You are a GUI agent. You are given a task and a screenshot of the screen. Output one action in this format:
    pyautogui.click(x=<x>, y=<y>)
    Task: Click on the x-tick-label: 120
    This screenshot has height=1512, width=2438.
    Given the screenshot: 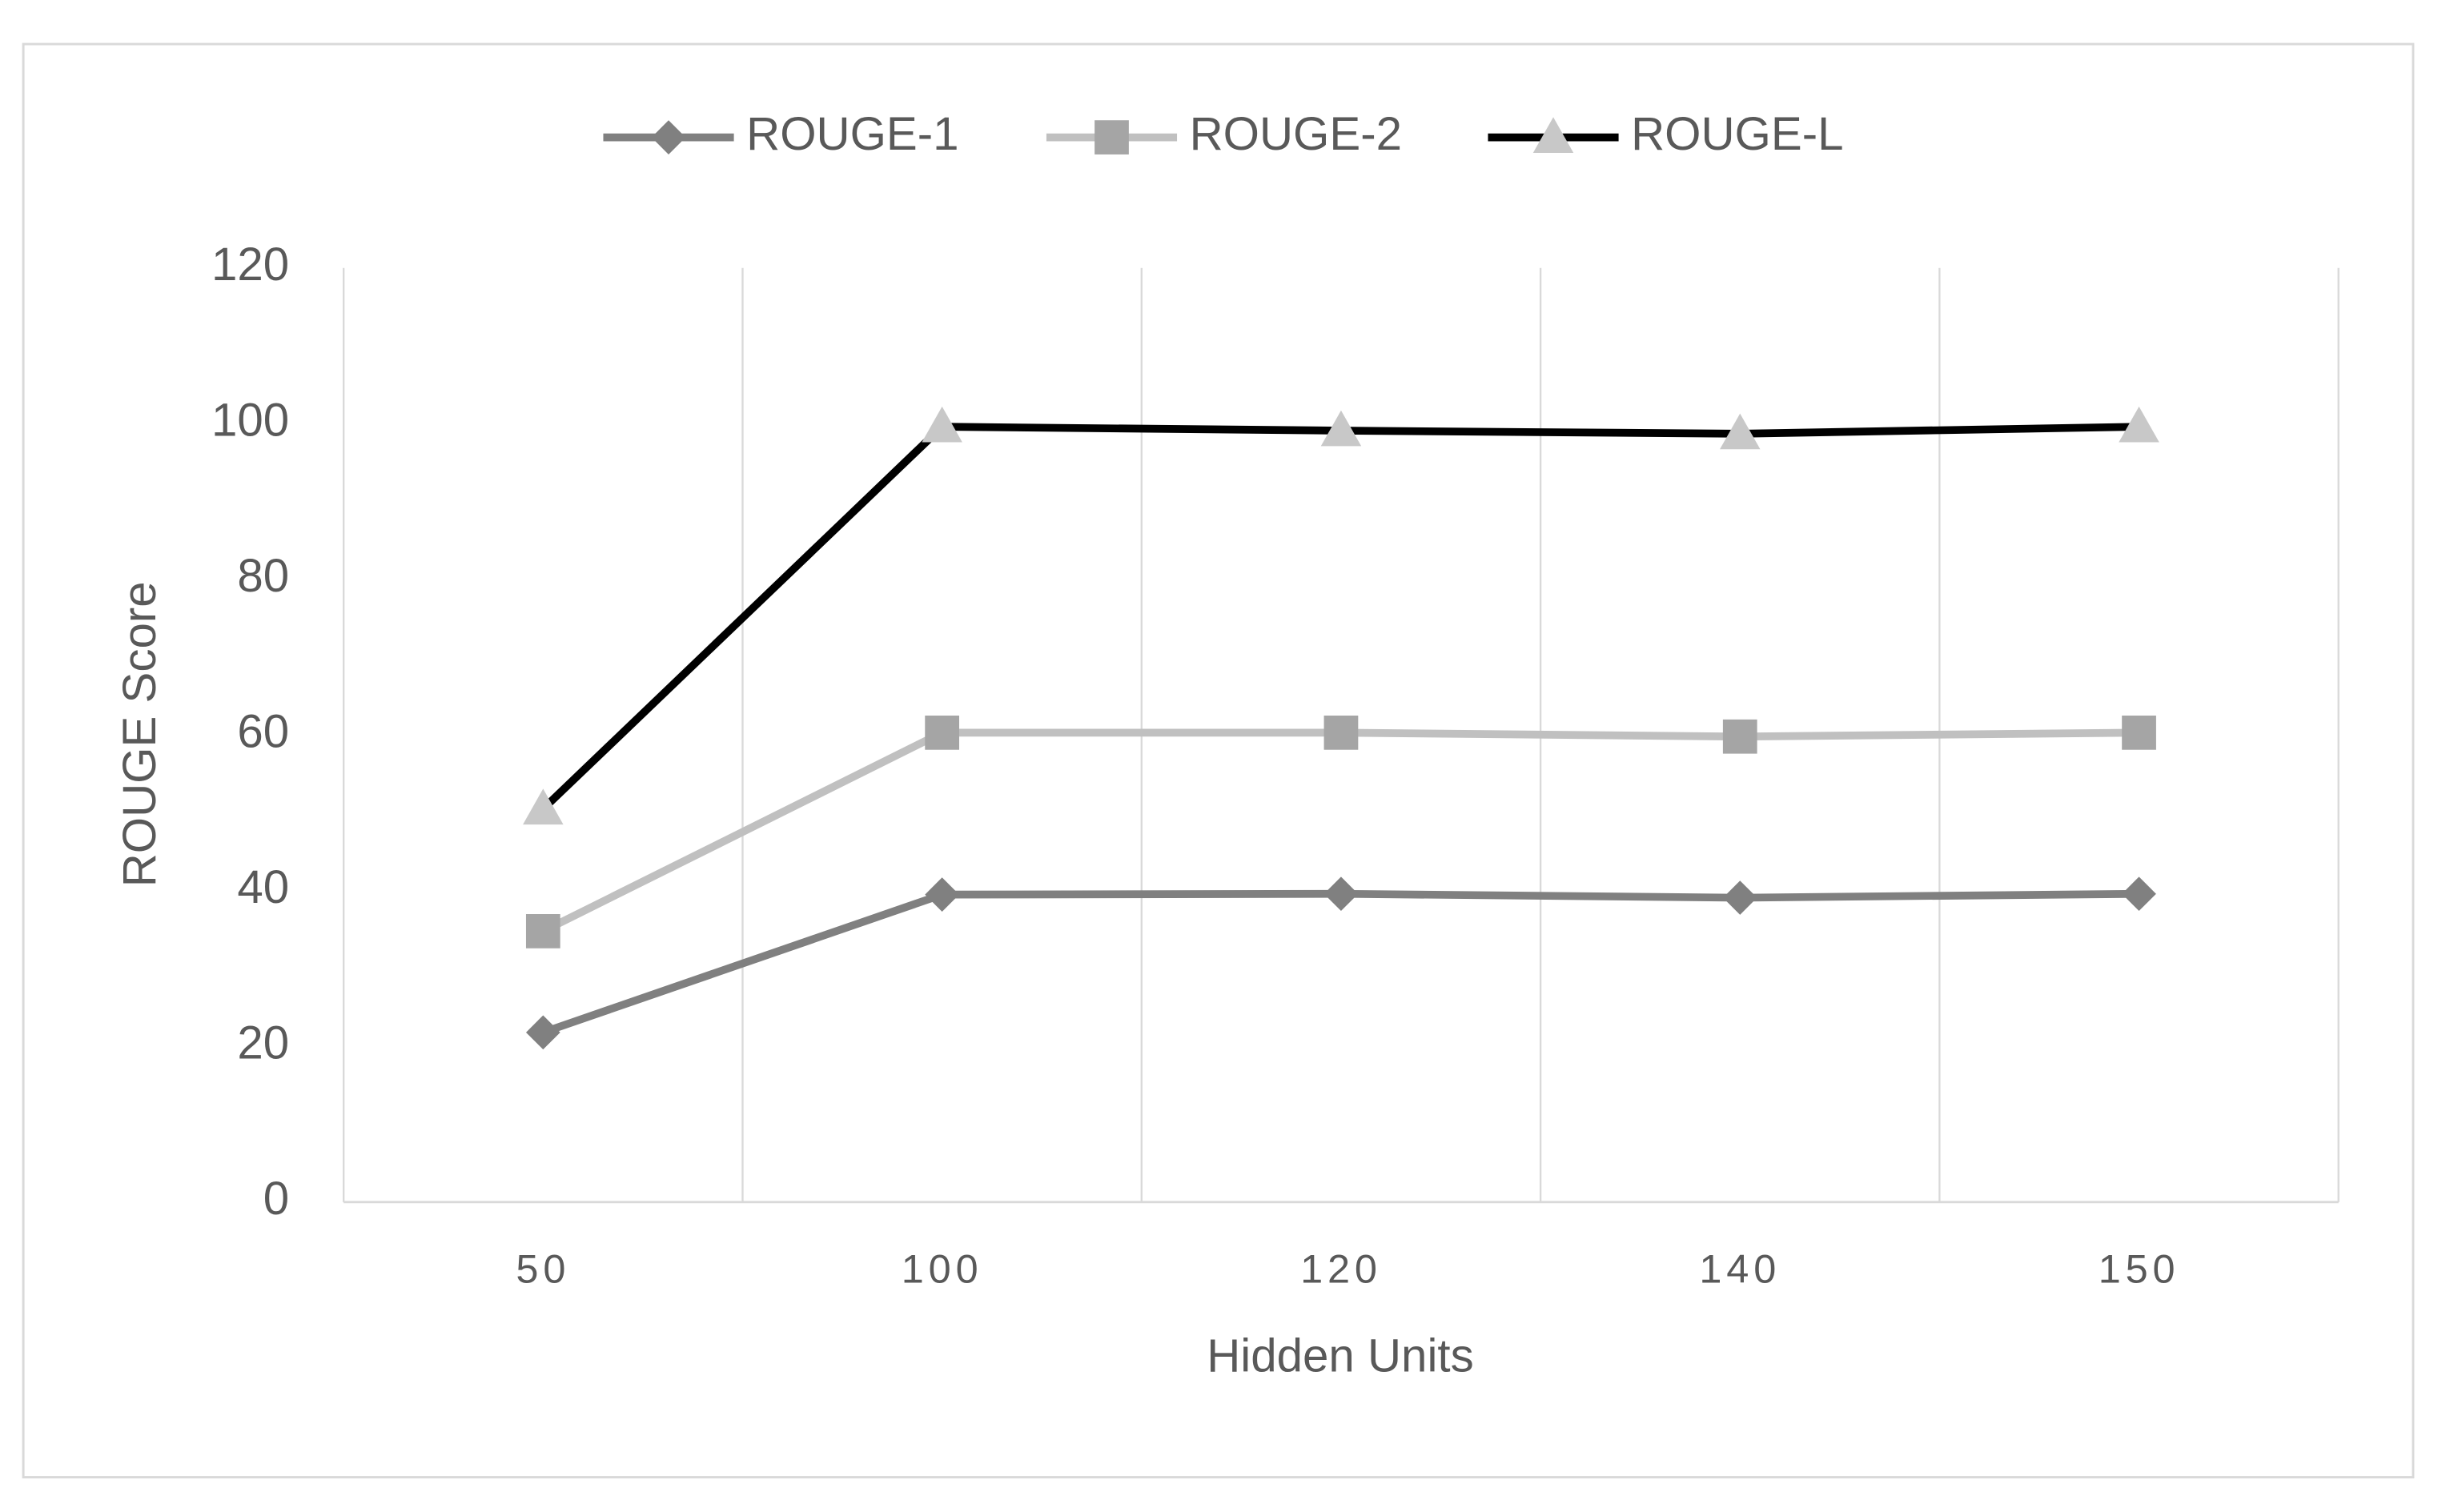 What is the action you would take?
    pyautogui.click(x=1341, y=1269)
    